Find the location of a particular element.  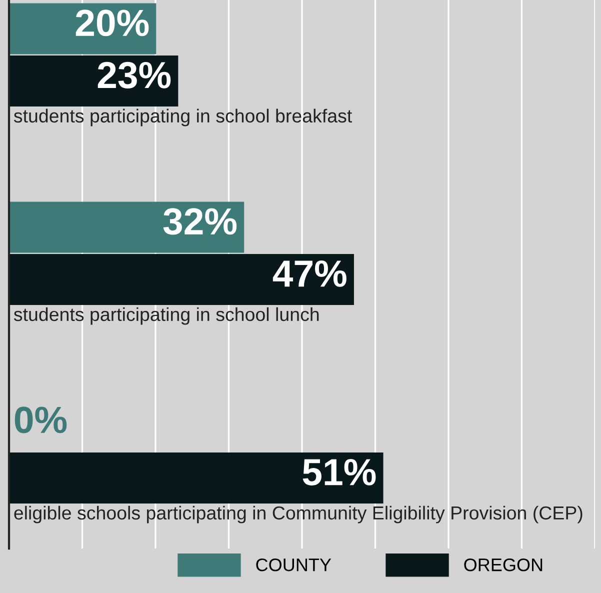

data-label: 47% is located at coordinates (309, 273).